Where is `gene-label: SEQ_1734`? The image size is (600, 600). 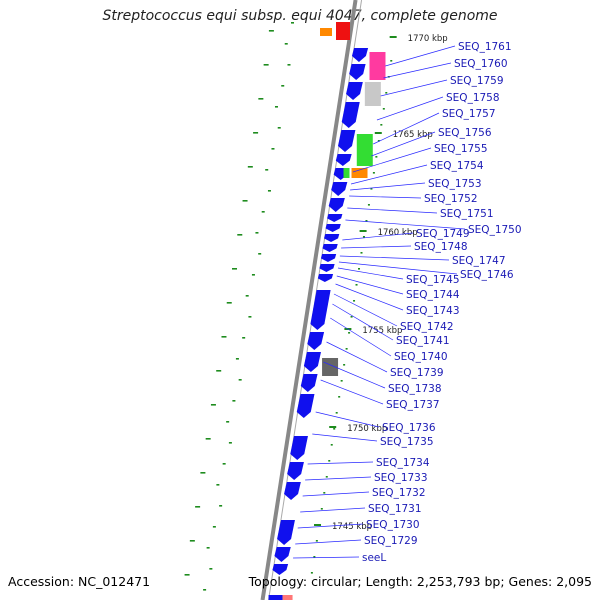
gene-label: SEQ_1734 is located at coordinates (403, 463).